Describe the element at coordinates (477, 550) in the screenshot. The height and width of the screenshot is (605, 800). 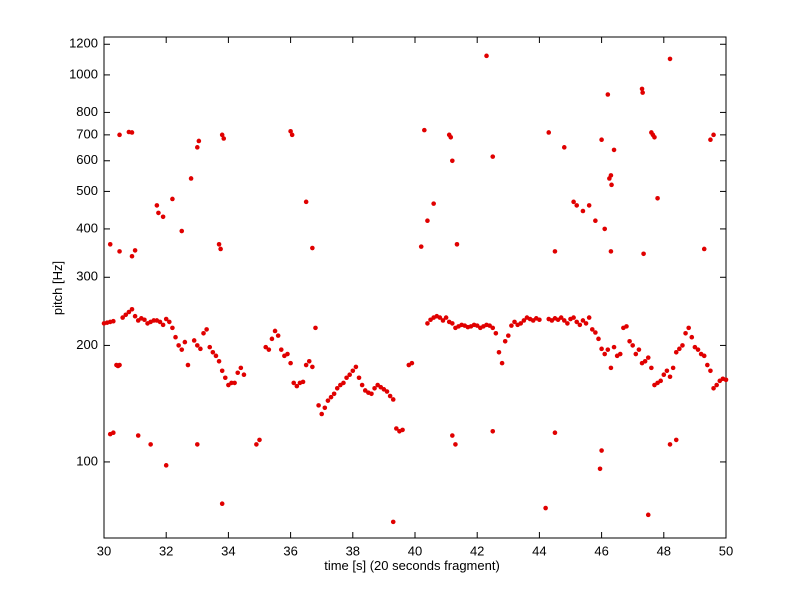
I see `x-tick-label: 42` at that location.